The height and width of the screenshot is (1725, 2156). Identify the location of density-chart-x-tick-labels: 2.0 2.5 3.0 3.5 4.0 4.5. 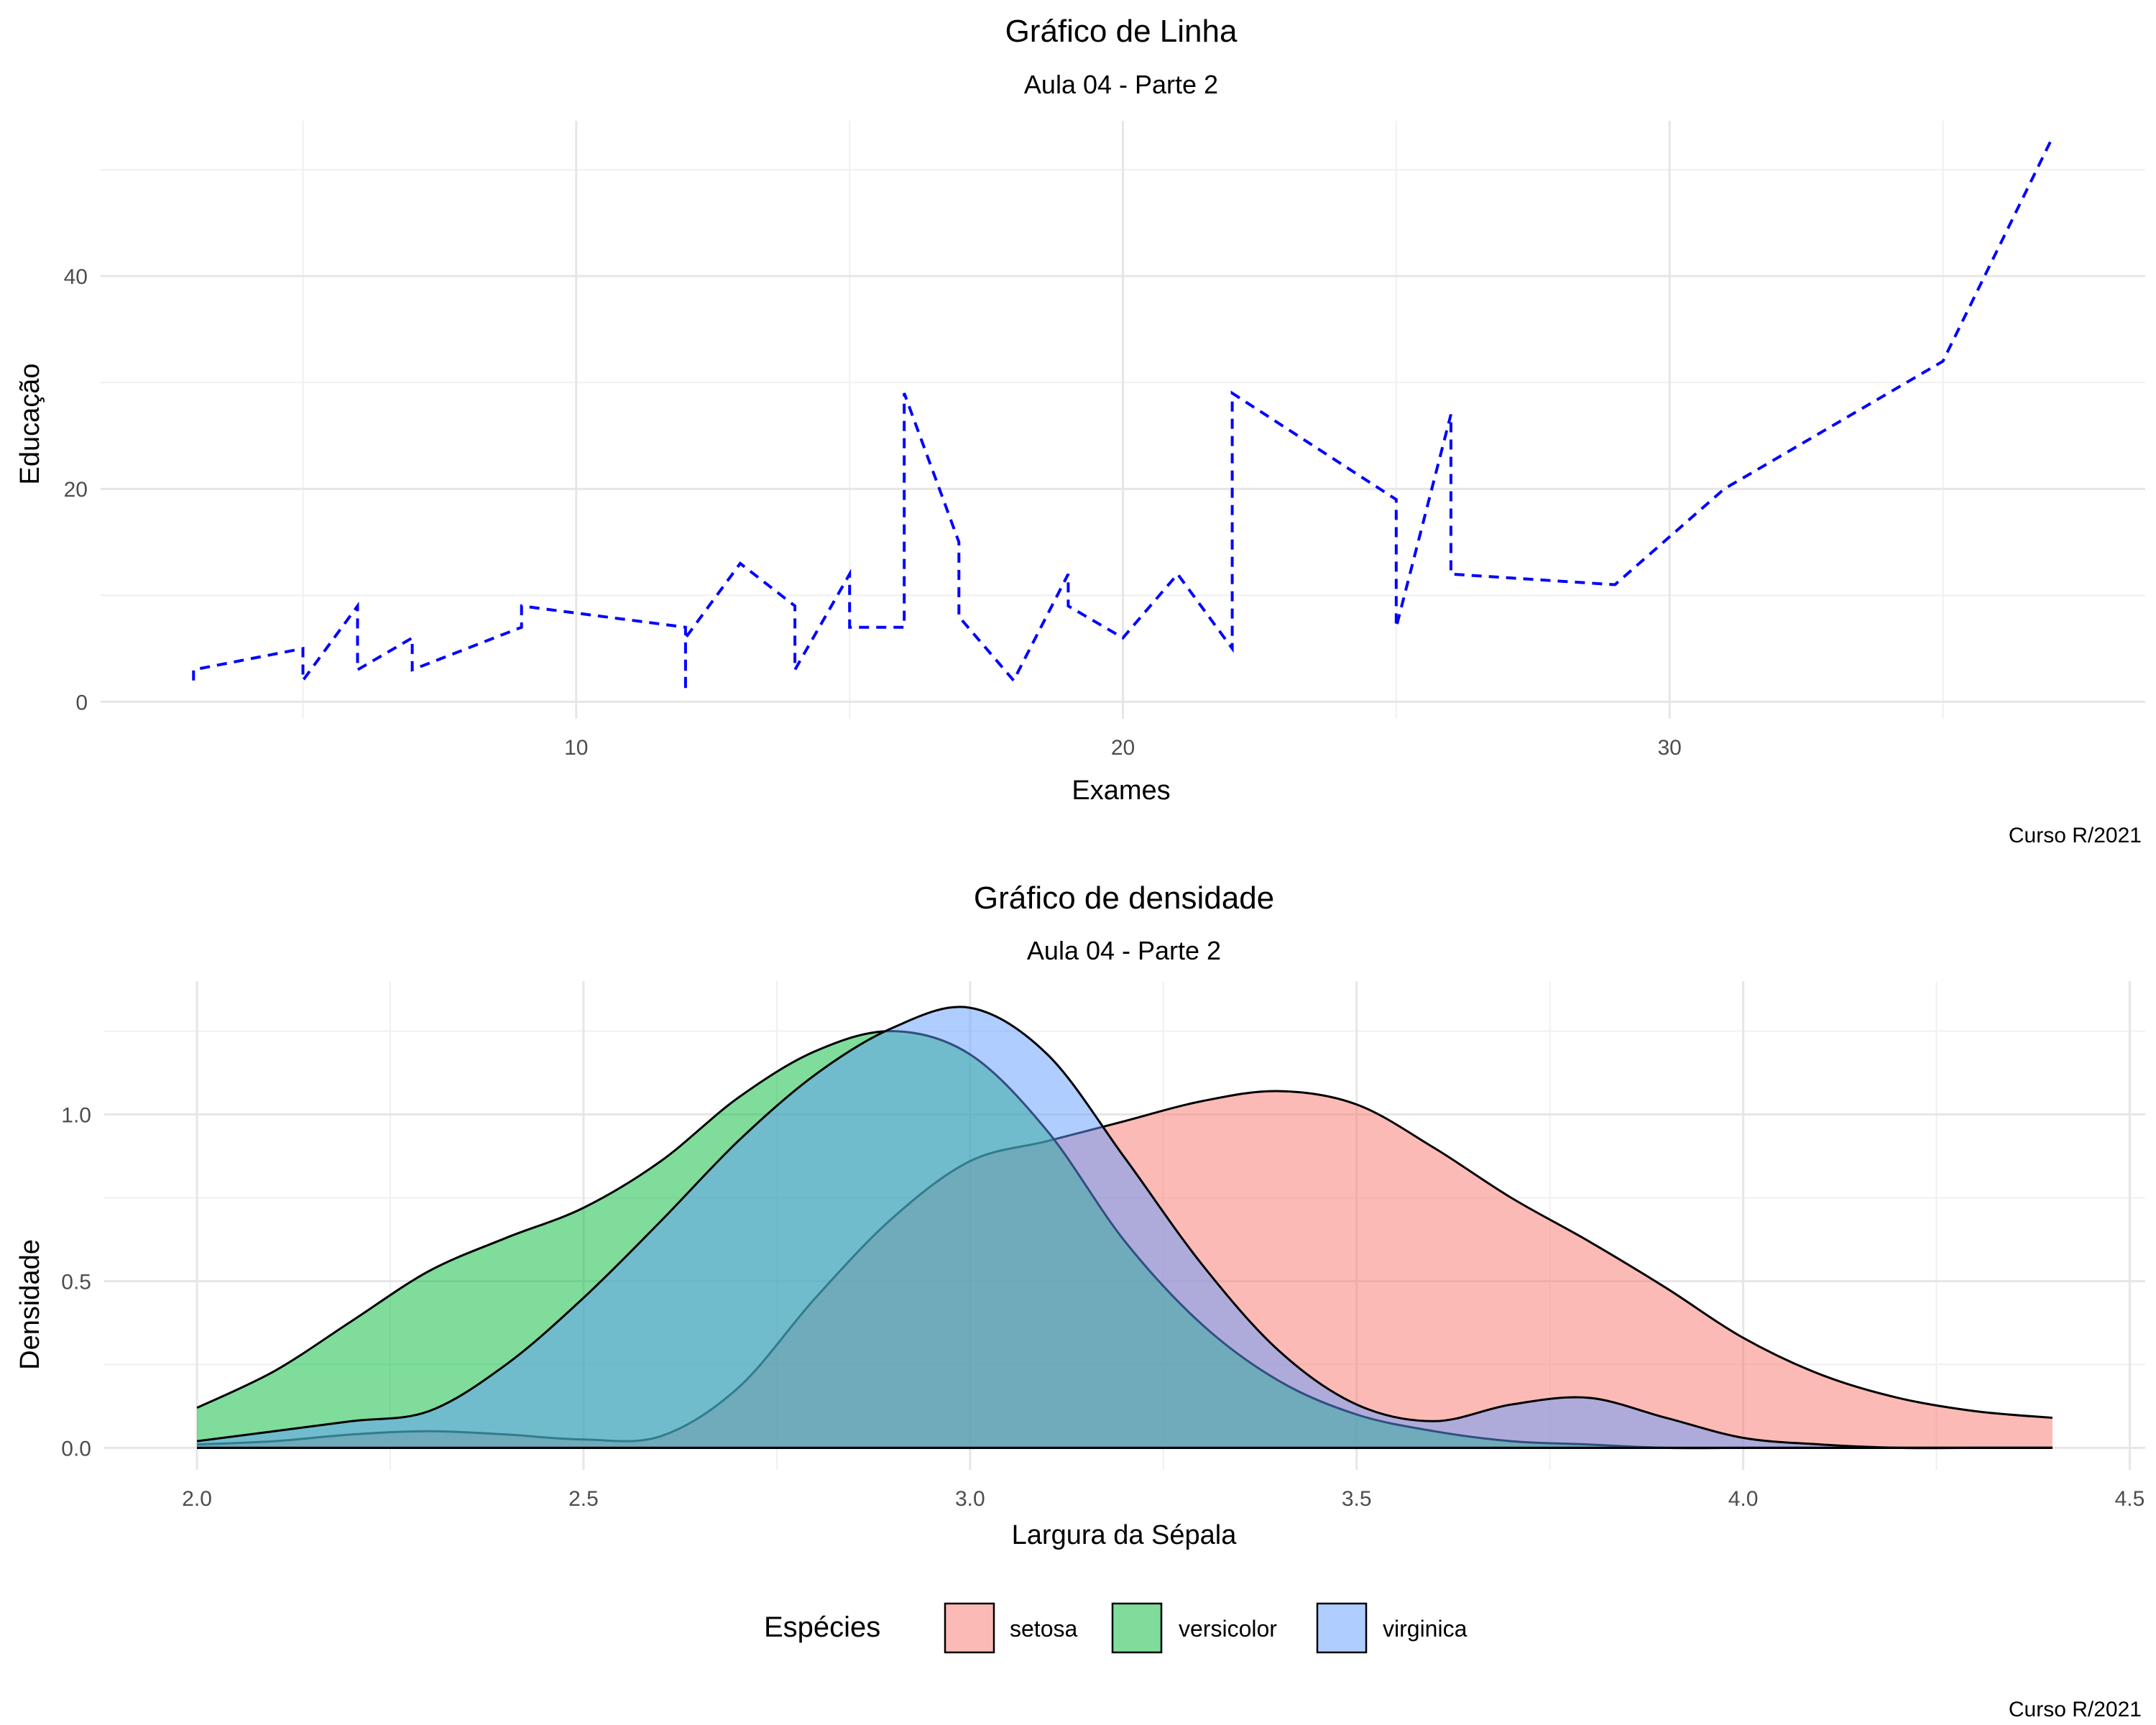
(1163, 1499).